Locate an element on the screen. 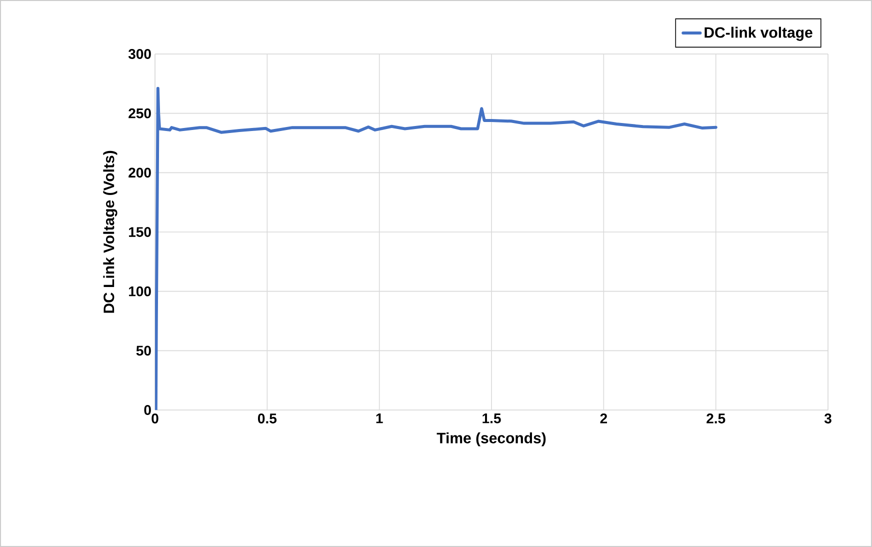 This screenshot has width=872, height=547. y-tick-label: 250 is located at coordinates (139, 113).